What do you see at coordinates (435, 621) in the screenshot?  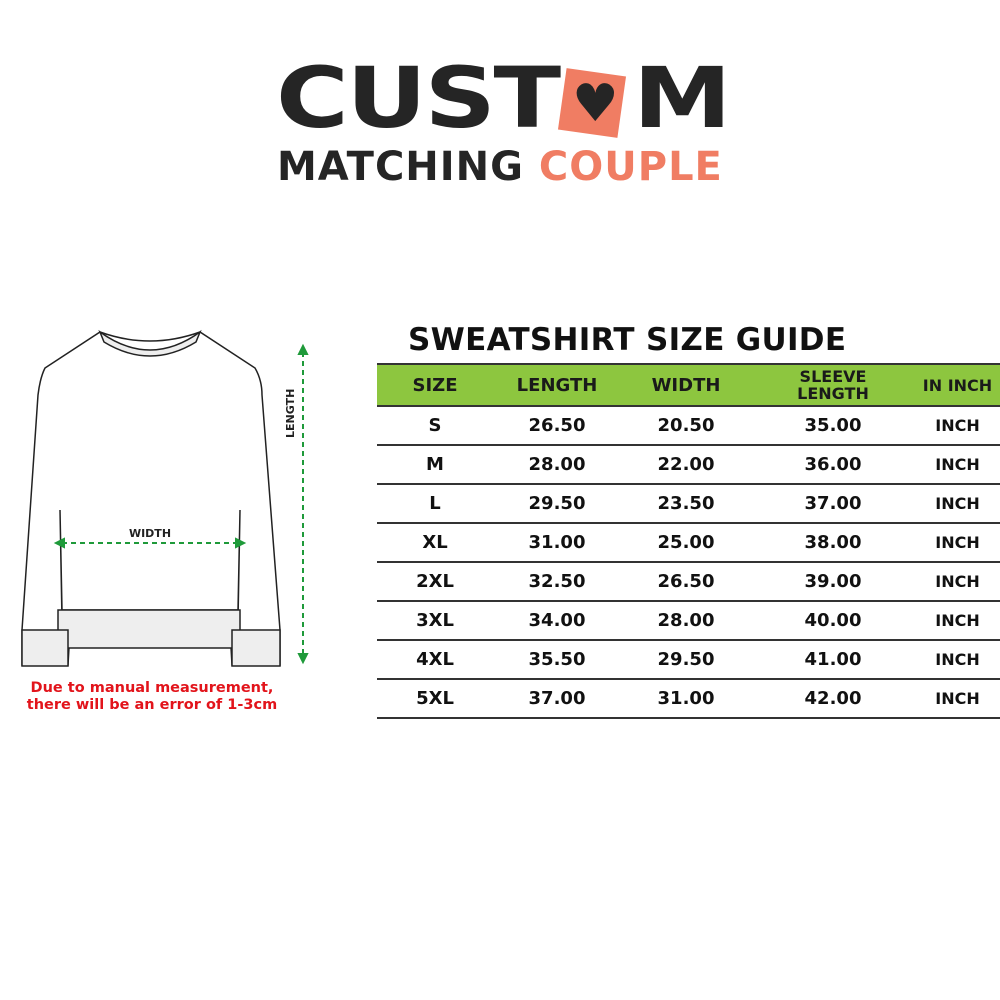 I see `size-cell: 3XL` at bounding box center [435, 621].